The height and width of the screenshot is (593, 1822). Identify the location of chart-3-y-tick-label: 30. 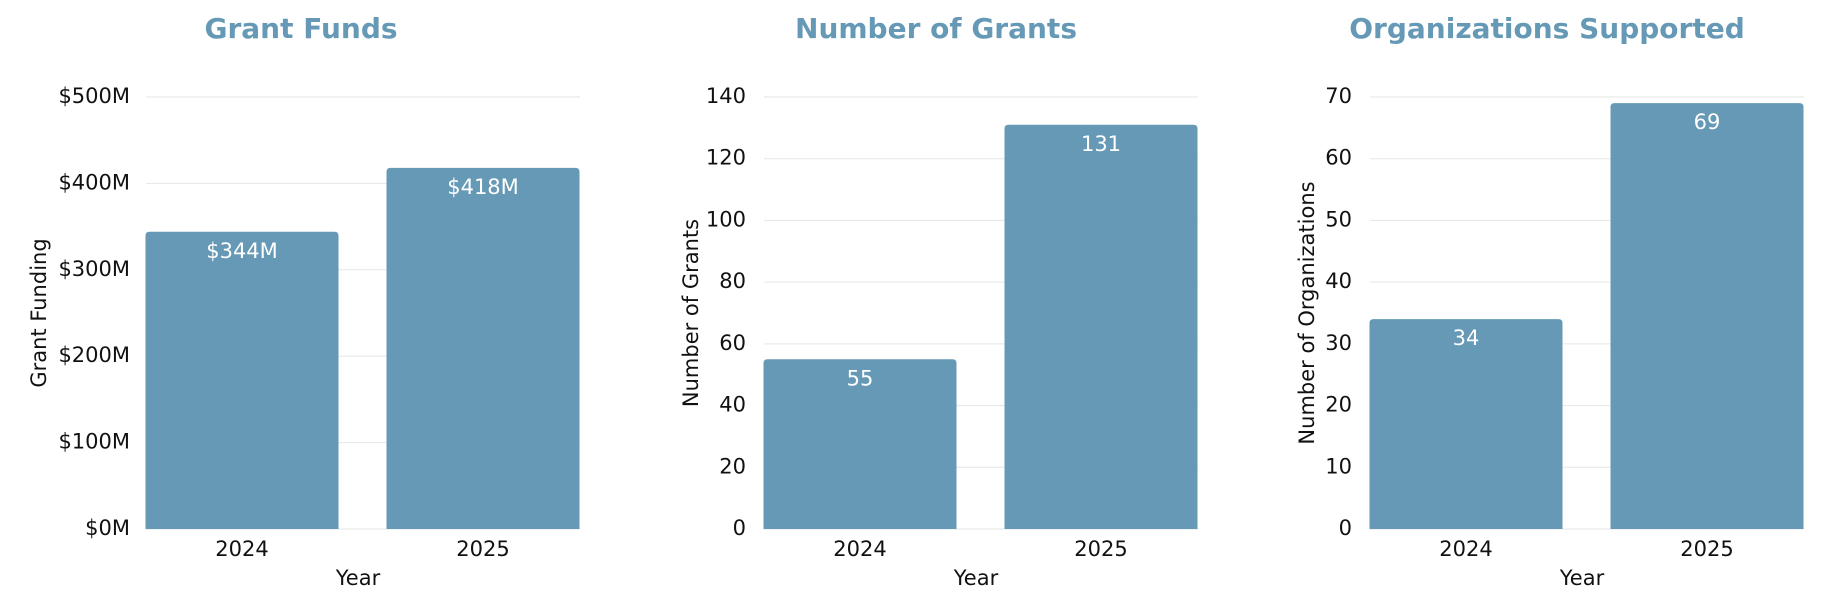
(1338, 343).